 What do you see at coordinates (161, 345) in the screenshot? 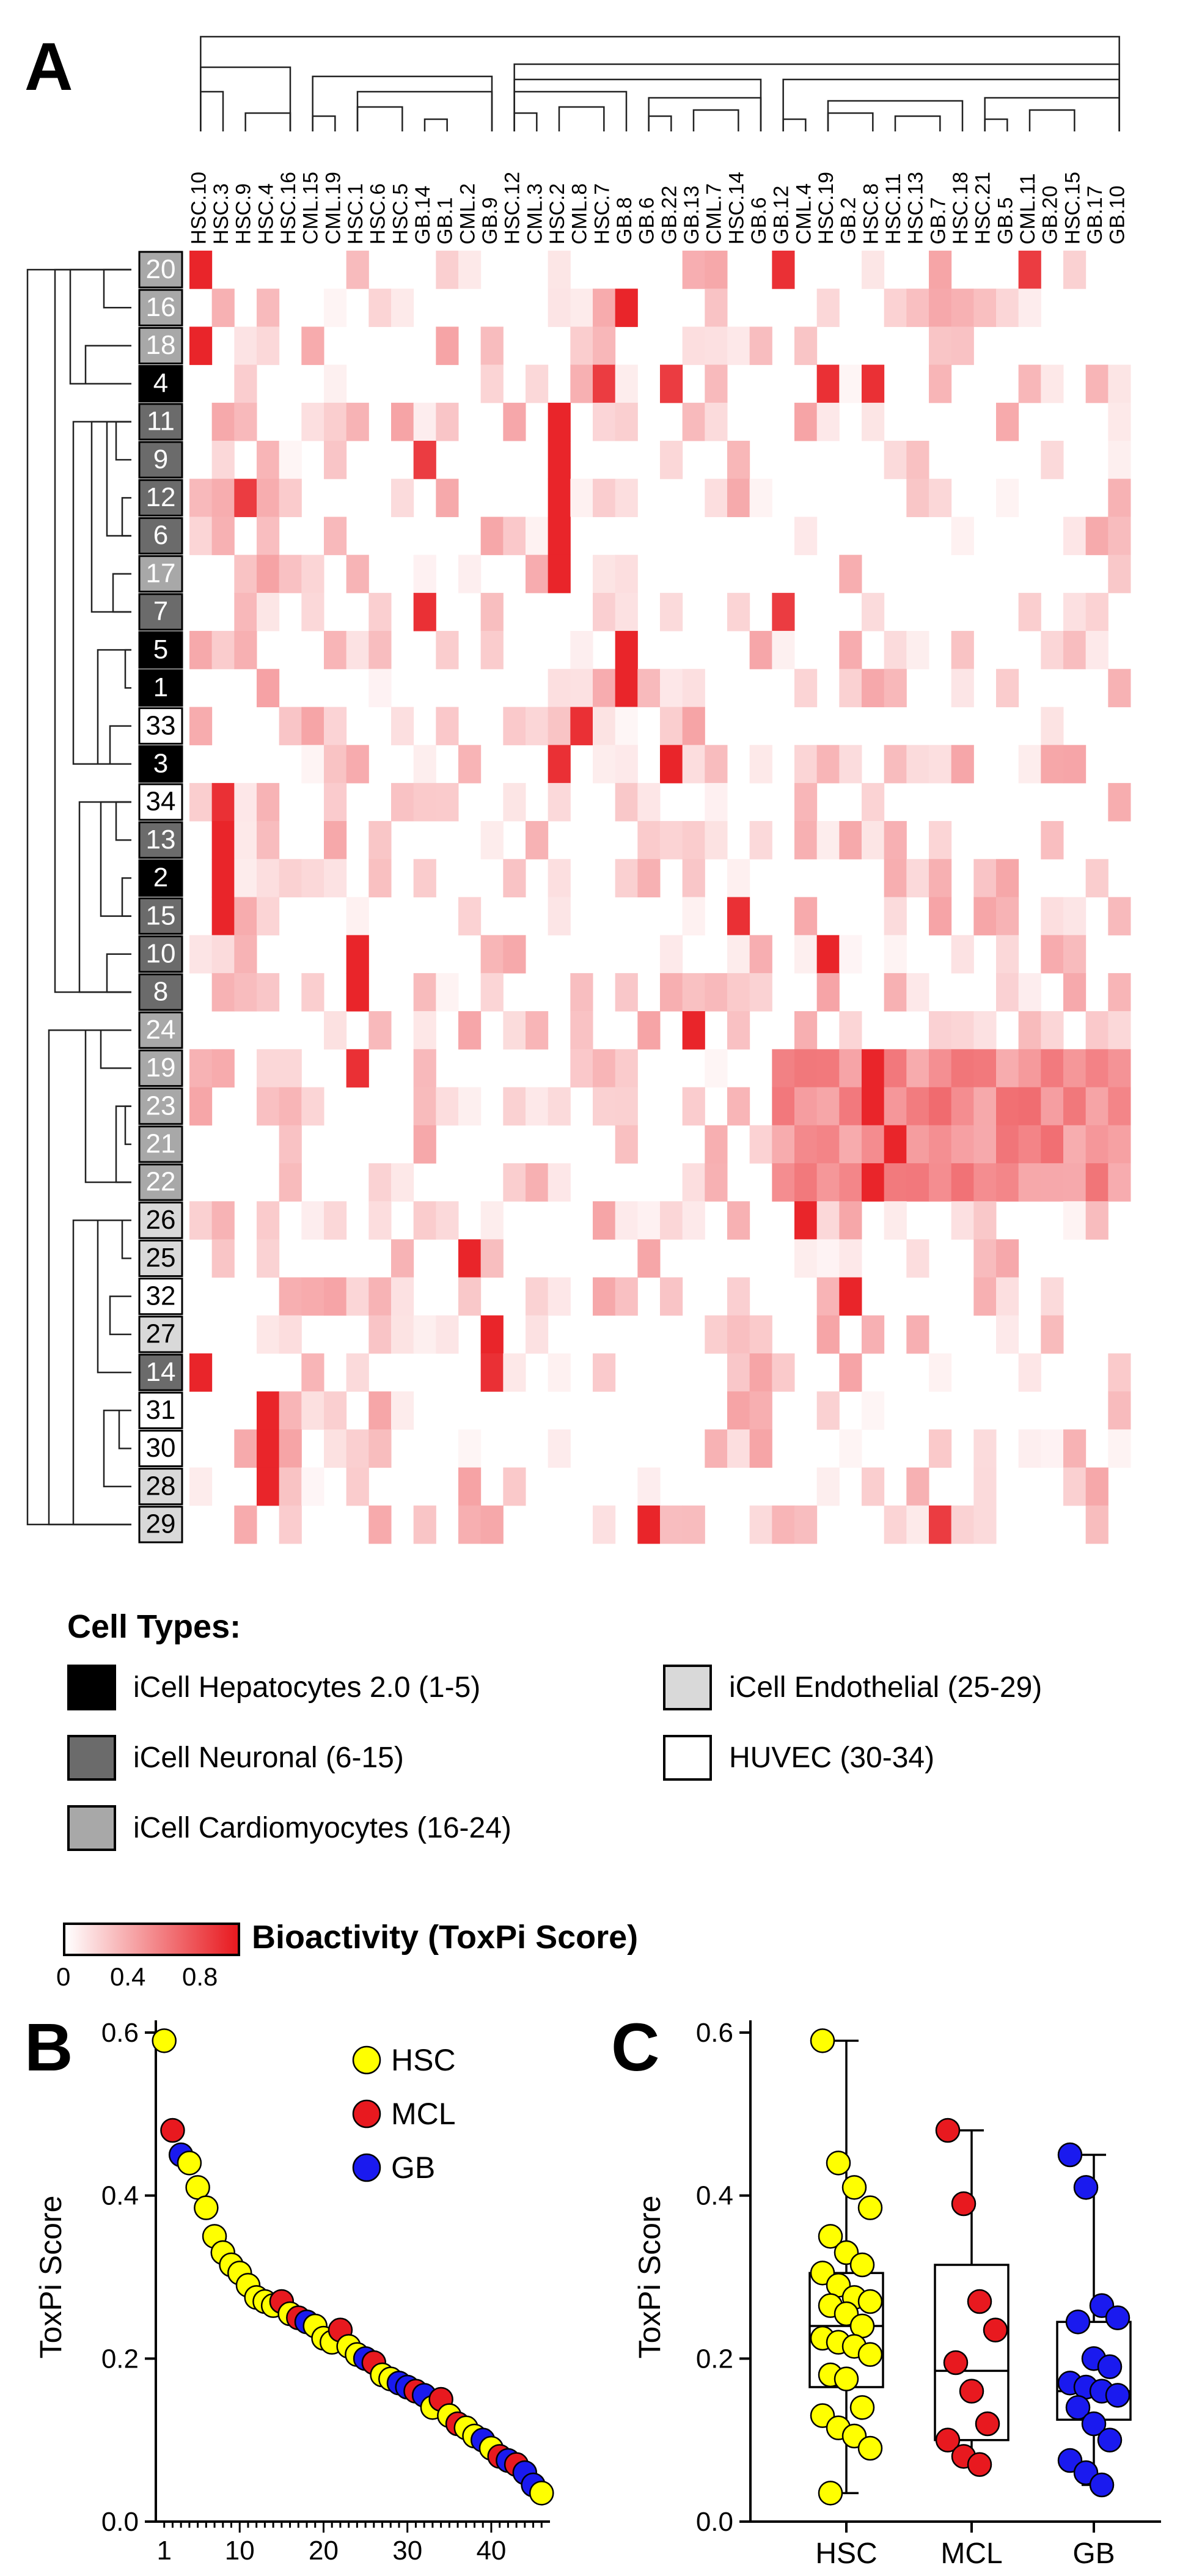
I see `row-label: 18` at bounding box center [161, 345].